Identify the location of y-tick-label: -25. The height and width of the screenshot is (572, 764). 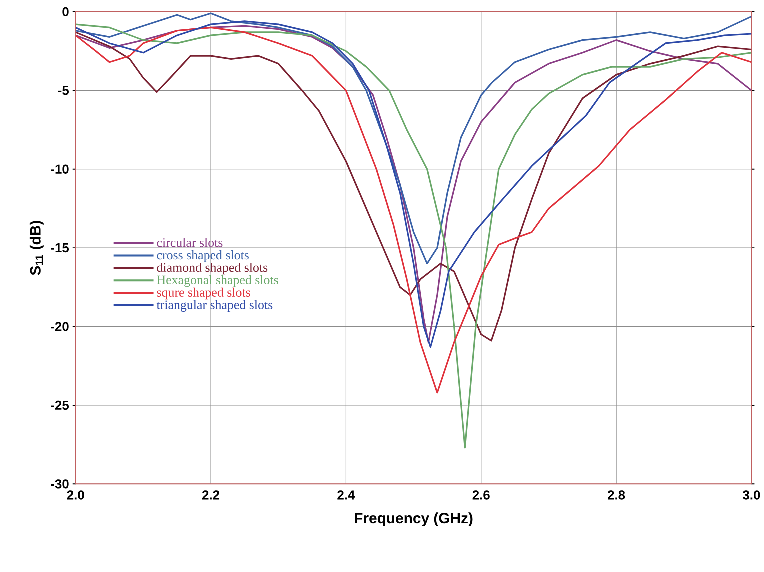
(60, 405).